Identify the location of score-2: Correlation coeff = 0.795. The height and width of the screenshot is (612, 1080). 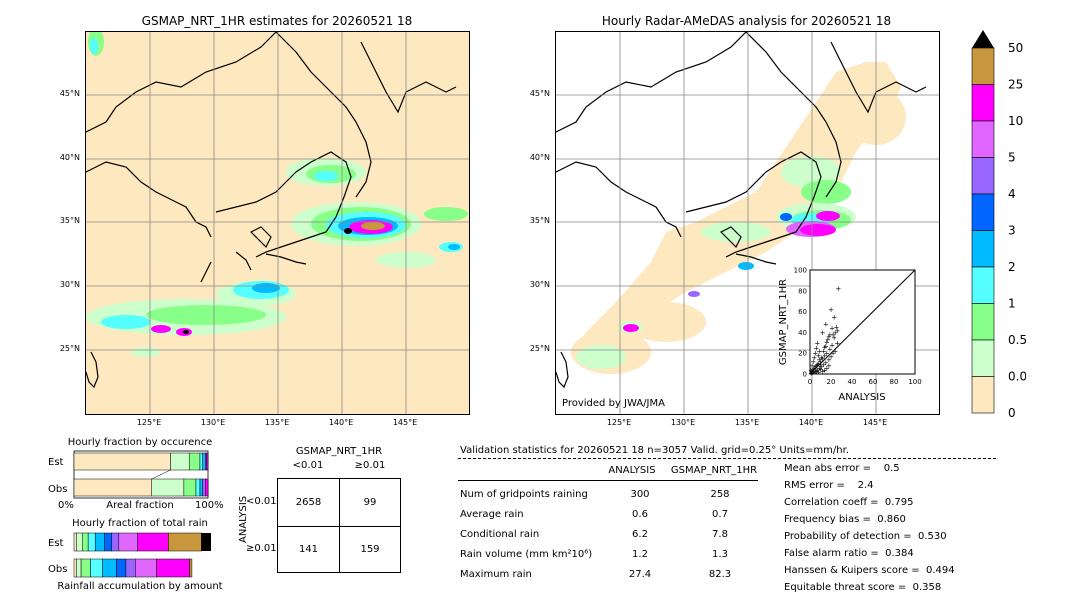
(849, 502).